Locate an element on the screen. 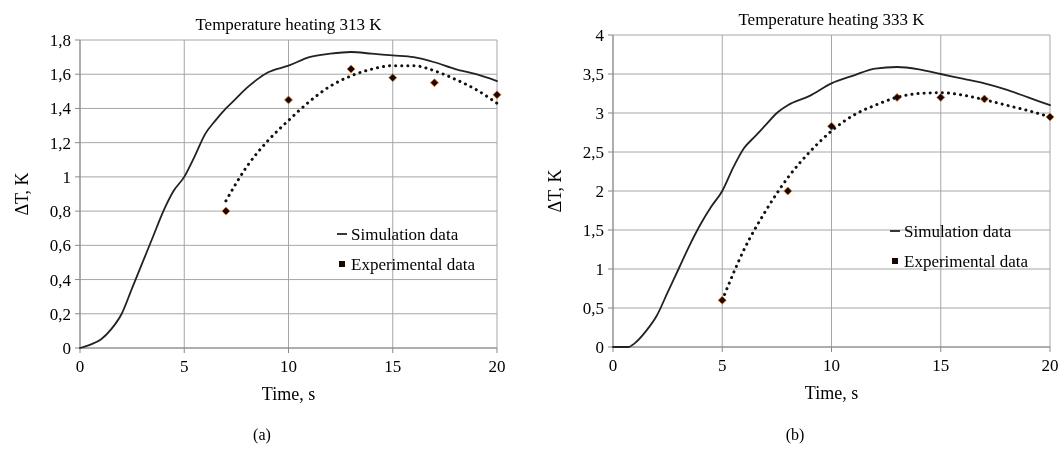 The height and width of the screenshot is (459, 1063). y-tick-label: 0,6 is located at coordinates (60, 246).